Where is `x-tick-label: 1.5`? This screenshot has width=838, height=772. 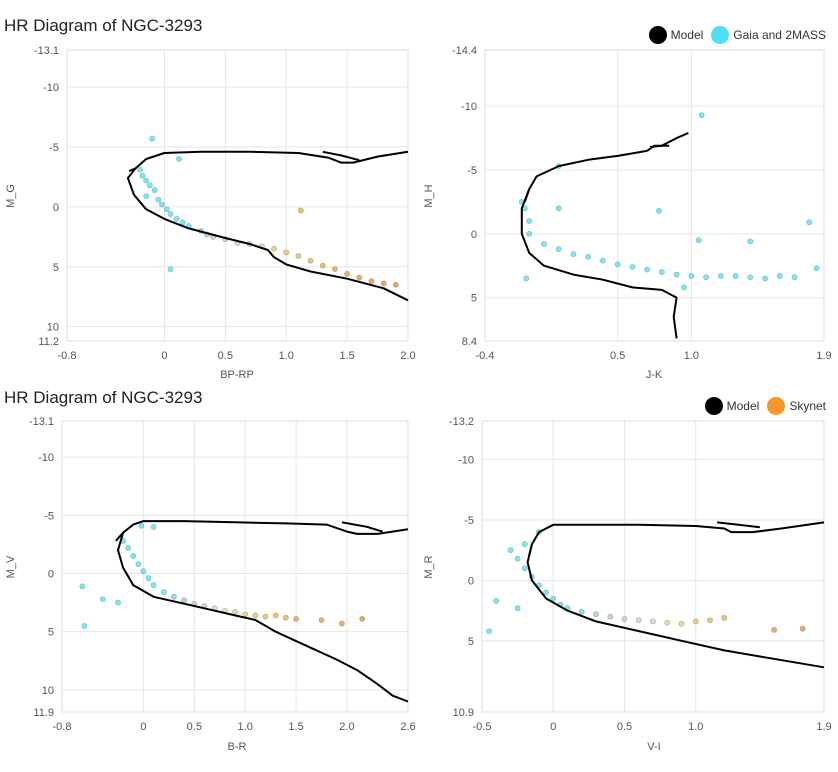
x-tick-label: 1.5 is located at coordinates (346, 356).